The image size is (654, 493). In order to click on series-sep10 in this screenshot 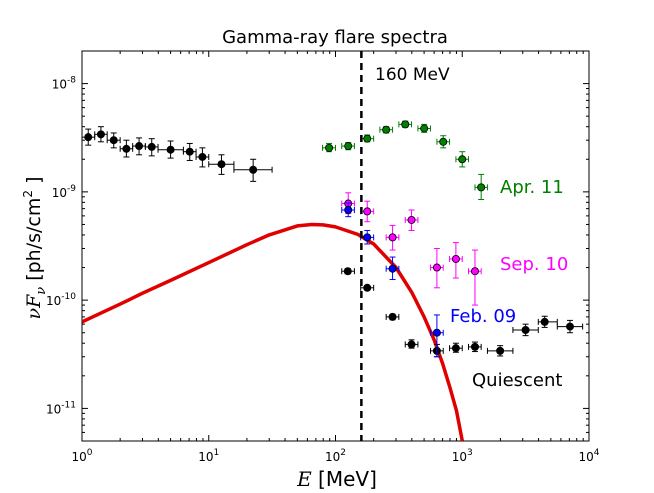, I will do `click(411, 249)`.